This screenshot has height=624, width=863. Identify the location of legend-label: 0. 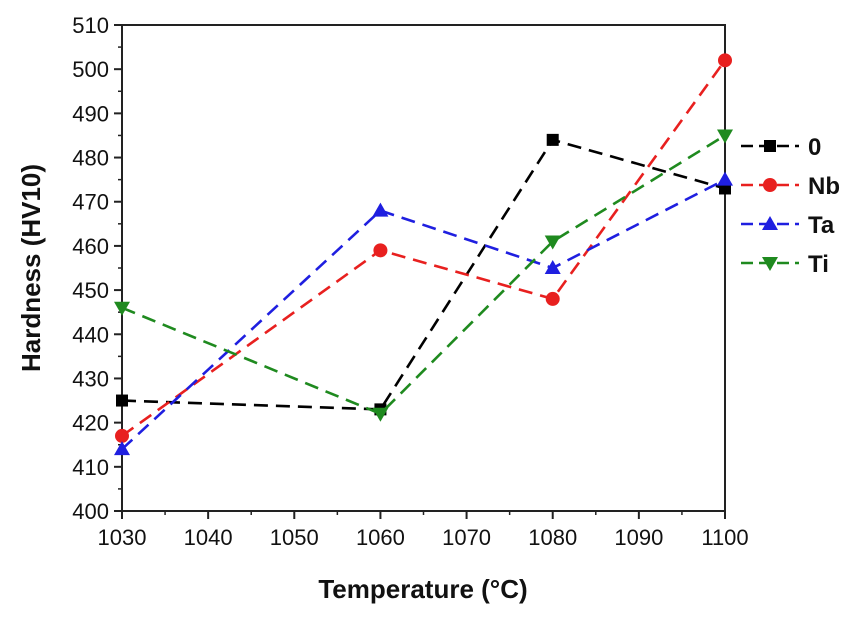
(814, 147).